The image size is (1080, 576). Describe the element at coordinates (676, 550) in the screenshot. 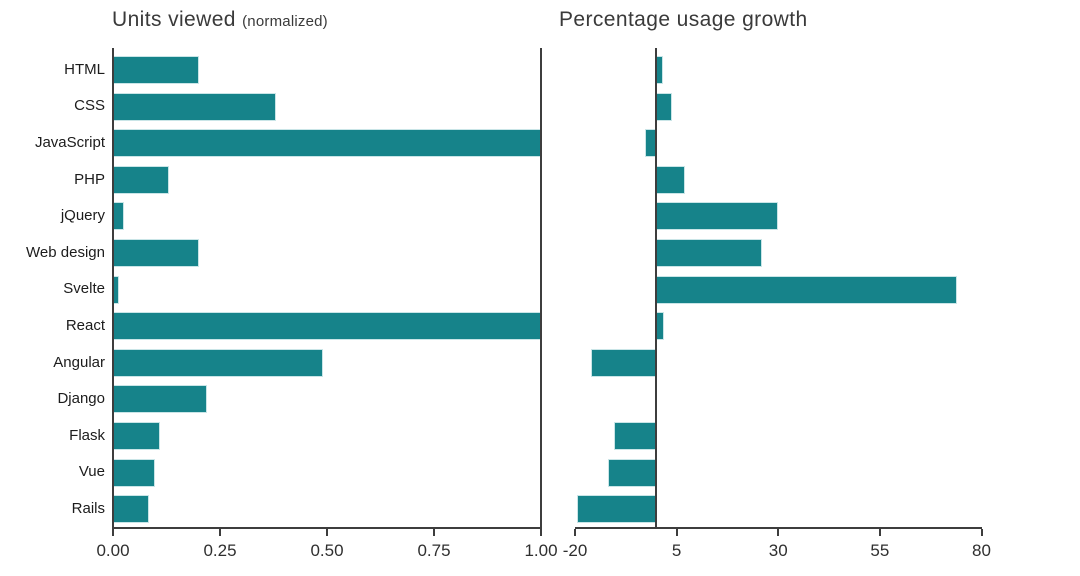

I see `x-tick-label-5: 5` at that location.